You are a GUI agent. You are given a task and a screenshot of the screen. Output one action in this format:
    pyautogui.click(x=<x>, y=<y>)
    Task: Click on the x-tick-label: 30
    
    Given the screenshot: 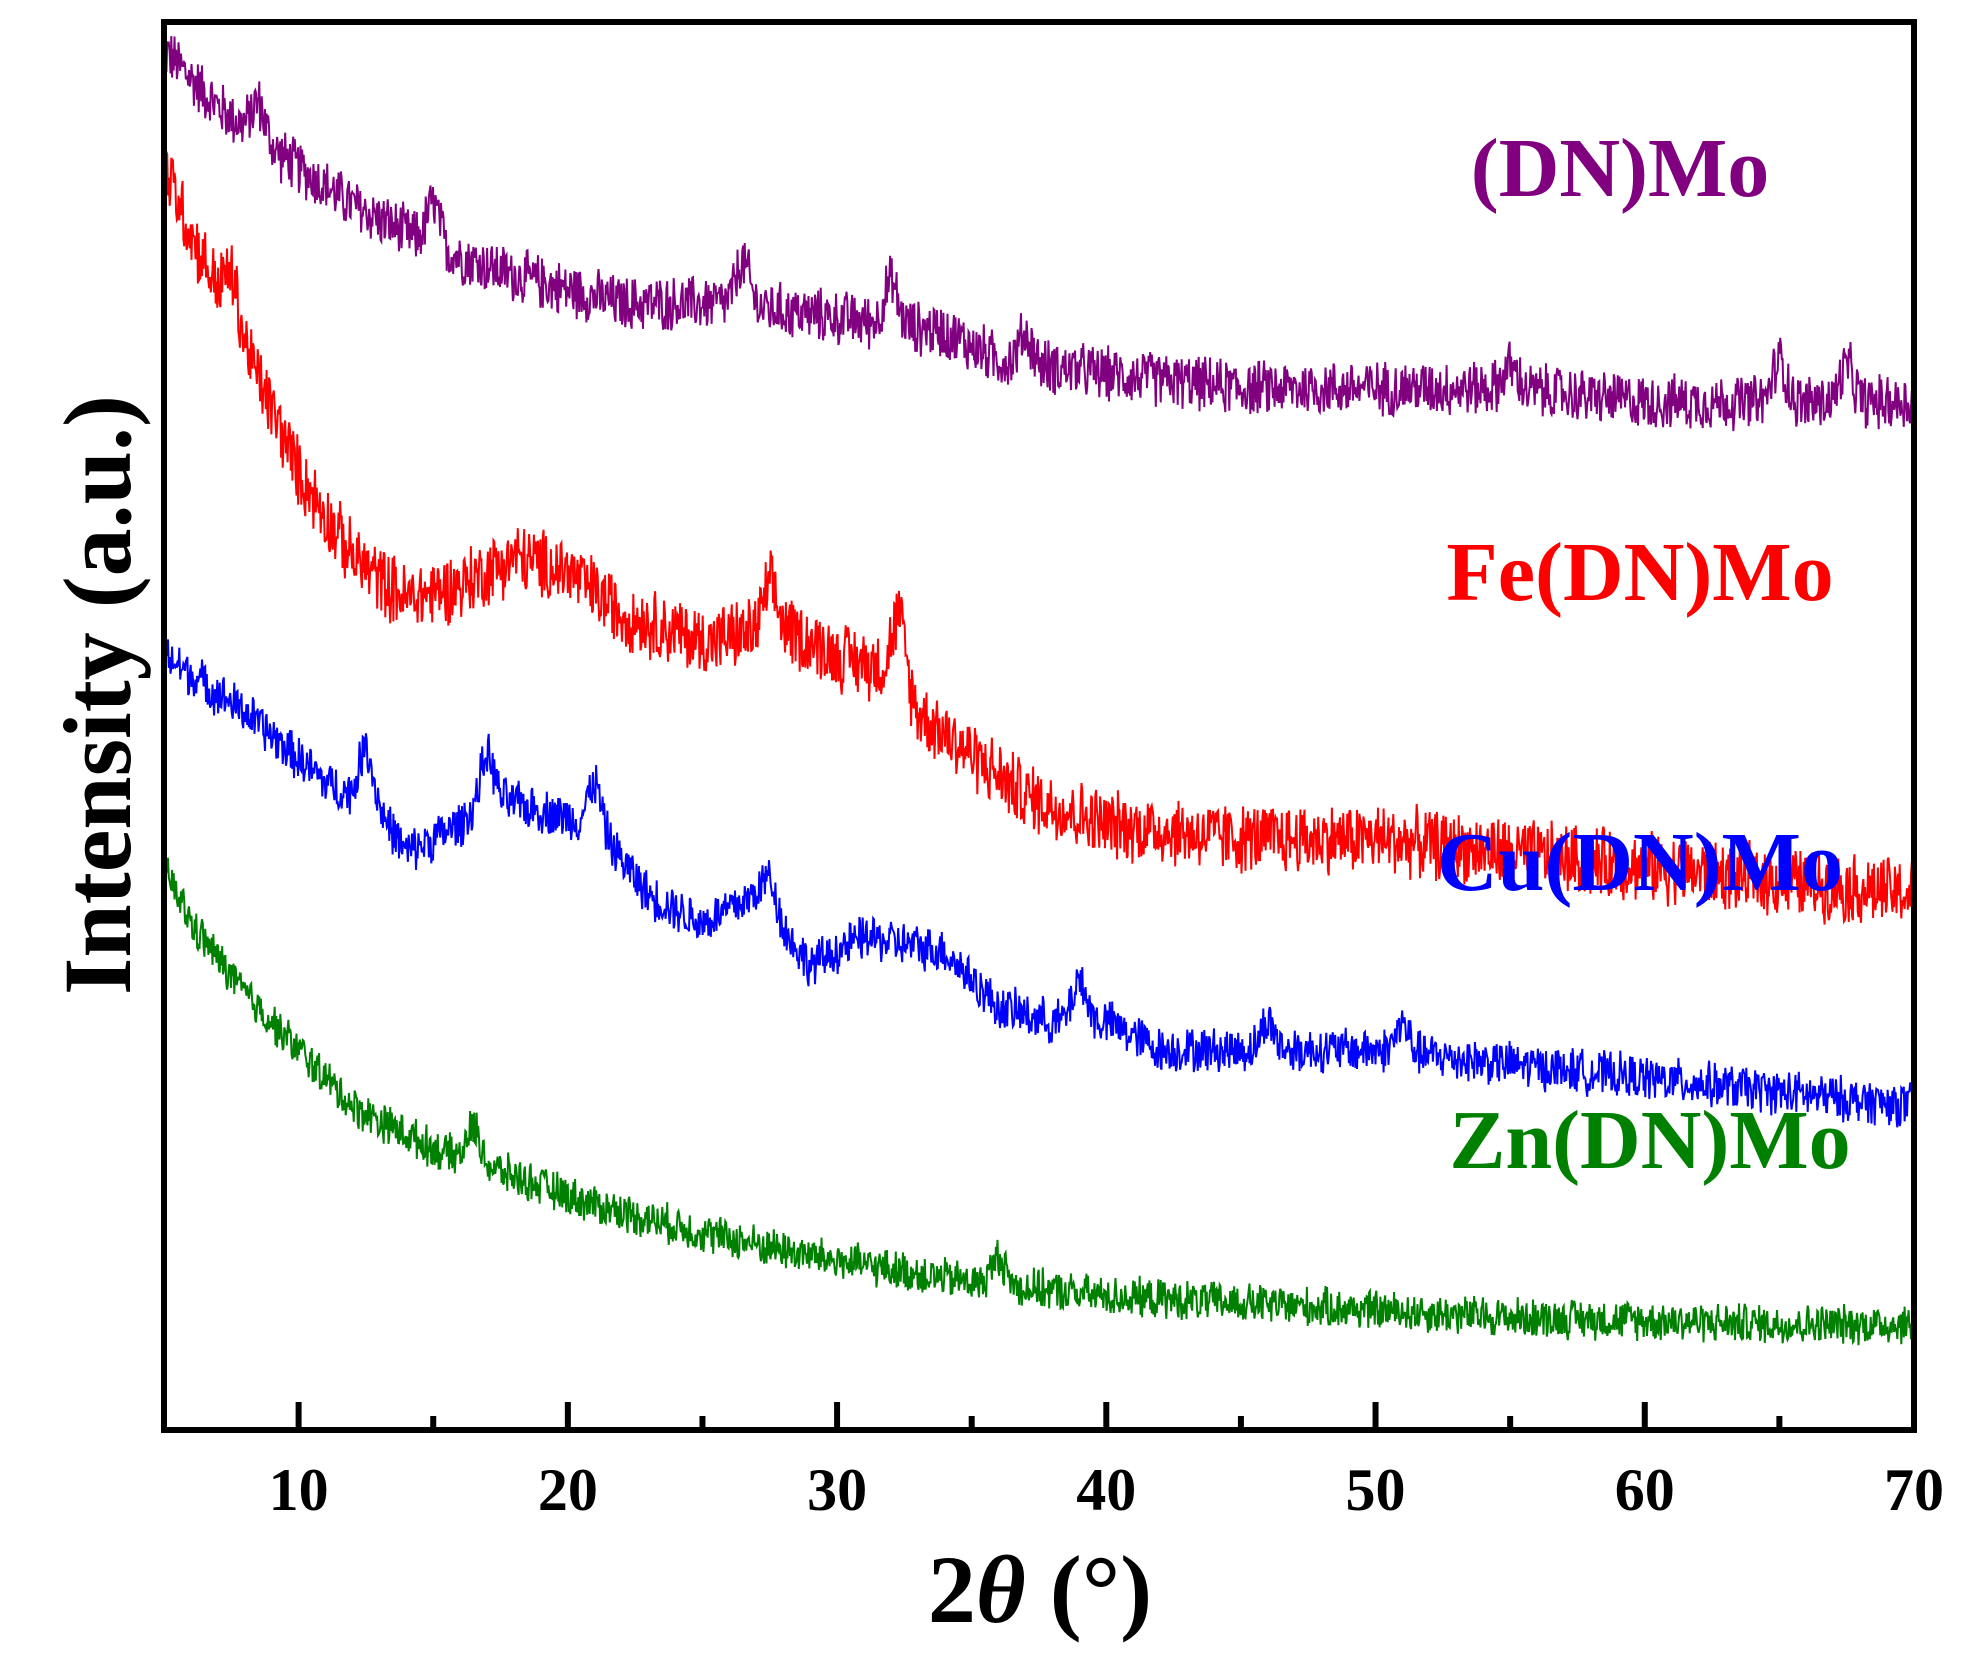 What is the action you would take?
    pyautogui.click(x=837, y=1490)
    